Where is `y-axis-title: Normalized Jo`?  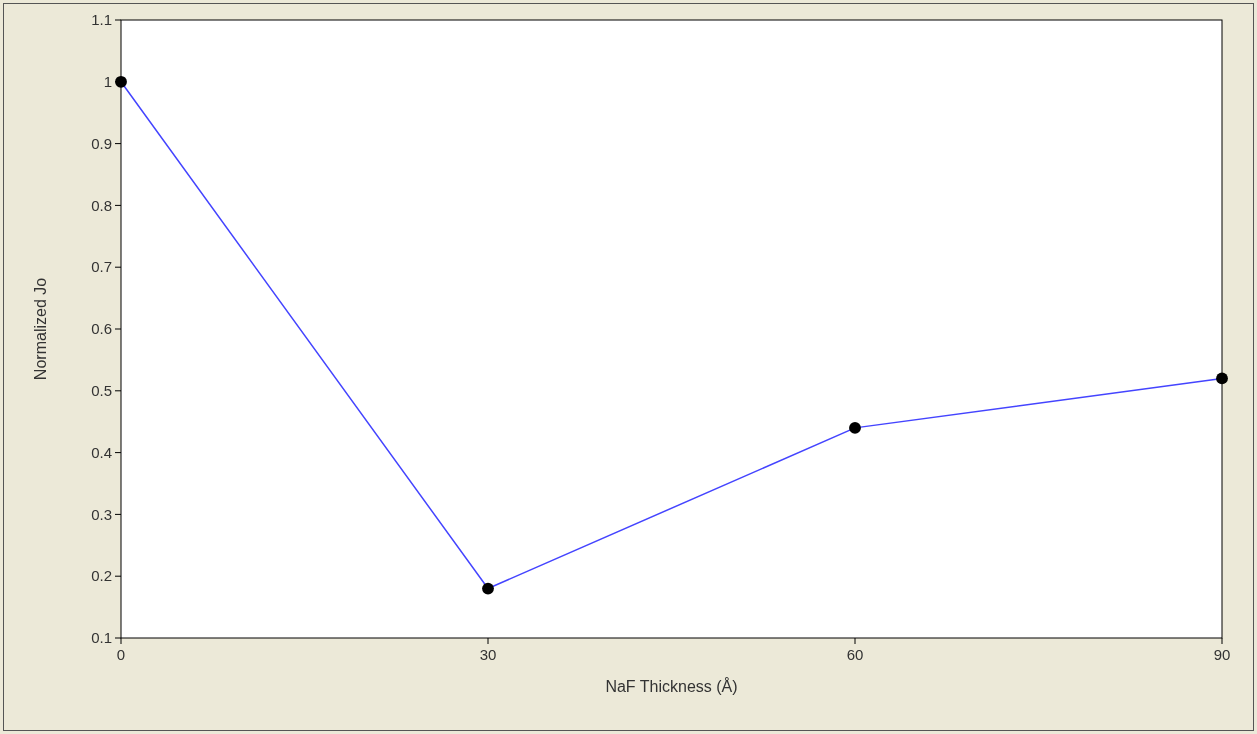
y-axis-title: Normalized Jo is located at coordinates (40, 329).